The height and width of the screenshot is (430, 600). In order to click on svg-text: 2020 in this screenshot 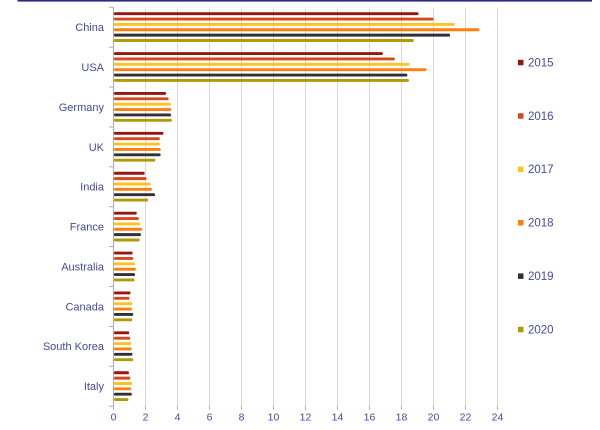, I will do `click(541, 330)`.